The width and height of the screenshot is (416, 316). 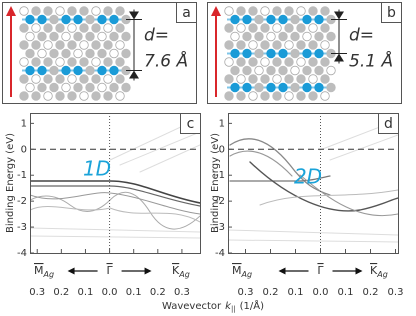 I want to click on y-axis-title: Binding Energy (eV), so click(x=215, y=183).